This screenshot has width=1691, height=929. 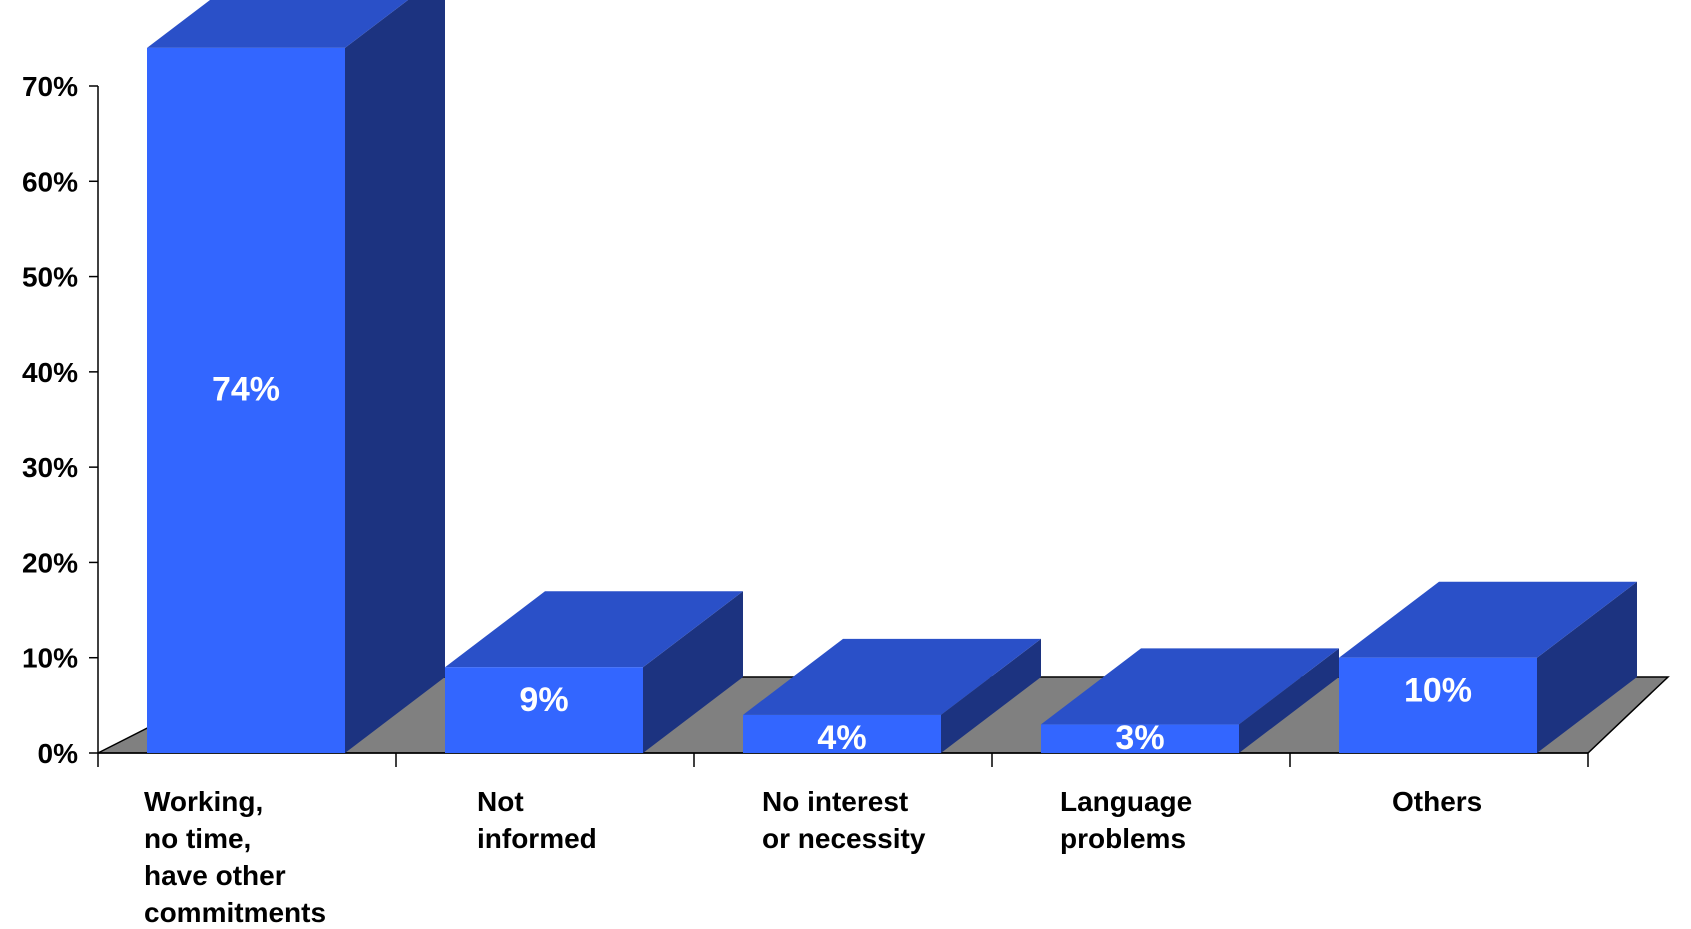 I want to click on bar-value-label: 10%, so click(x=1438, y=691).